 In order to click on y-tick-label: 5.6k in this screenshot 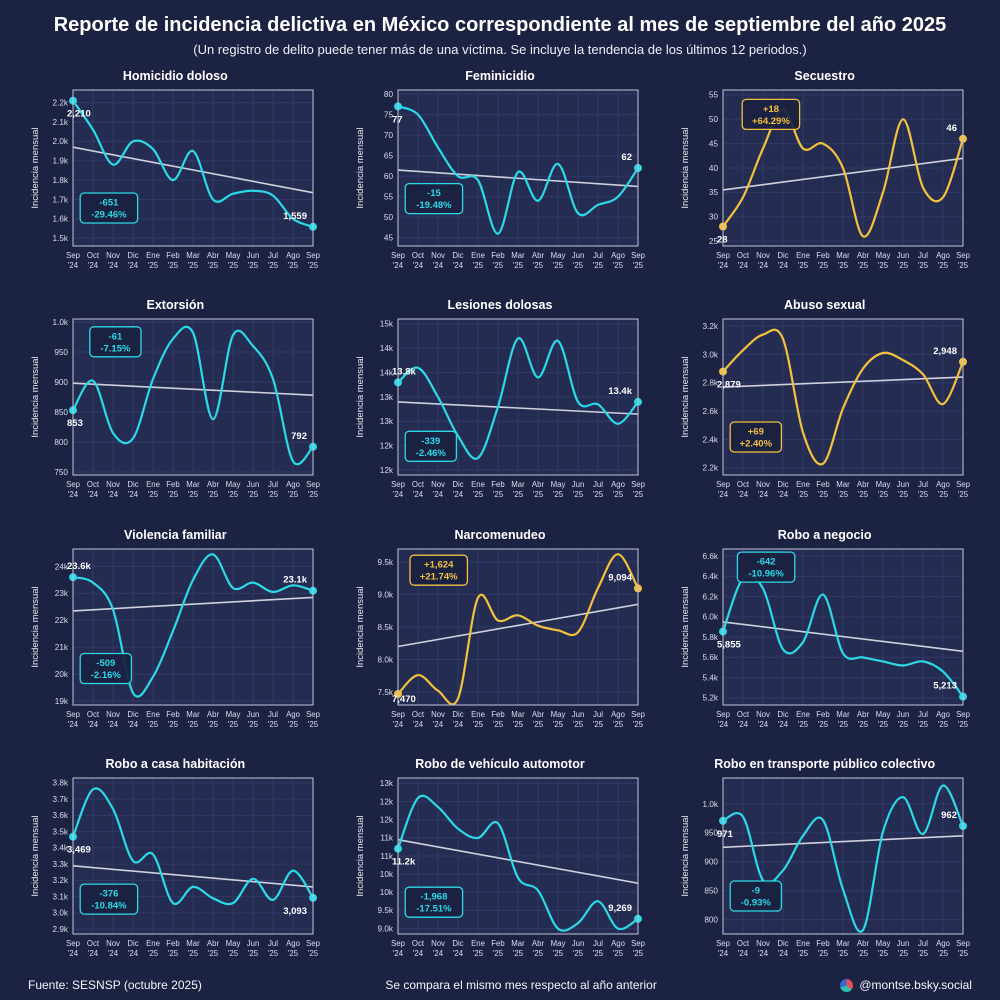, I will do `click(710, 657)`.